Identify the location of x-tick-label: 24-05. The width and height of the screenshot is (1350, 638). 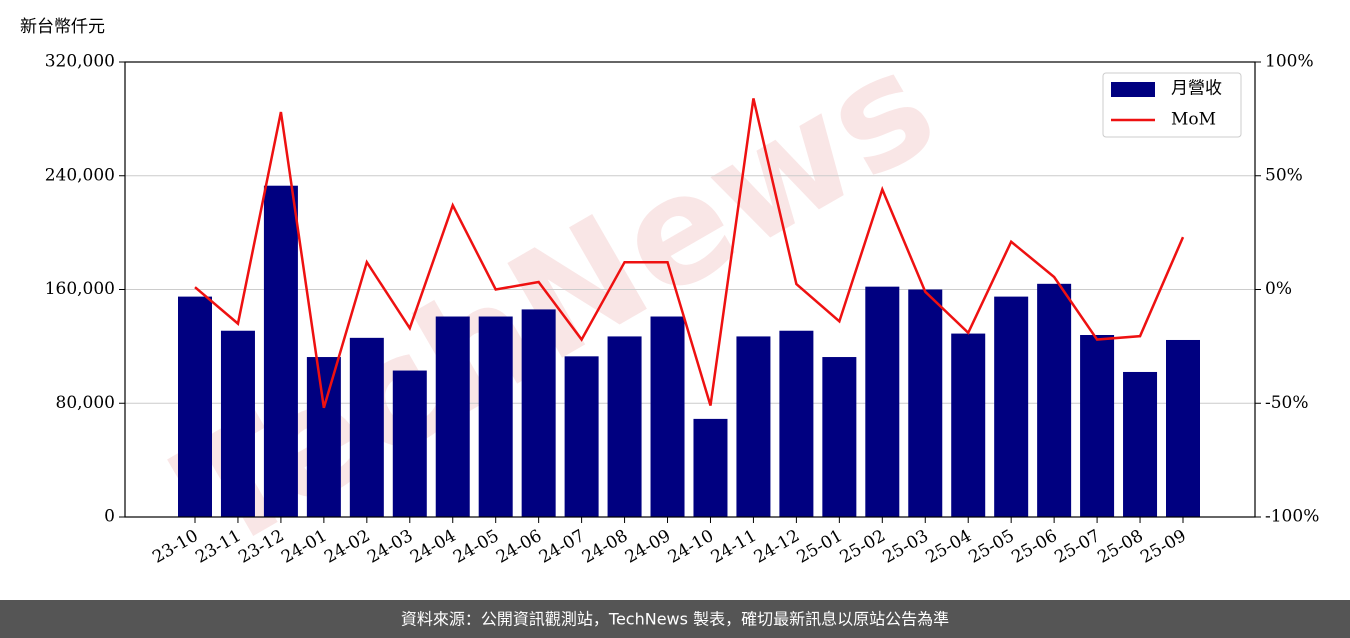
(476, 547).